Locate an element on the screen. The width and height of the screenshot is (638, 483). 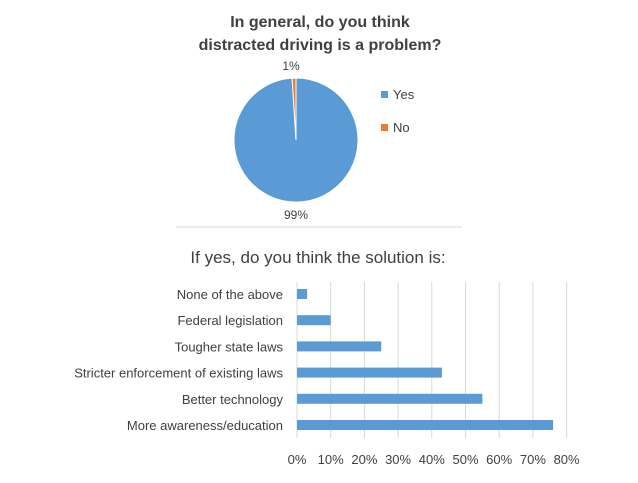
pie-slices is located at coordinates (296, 140).